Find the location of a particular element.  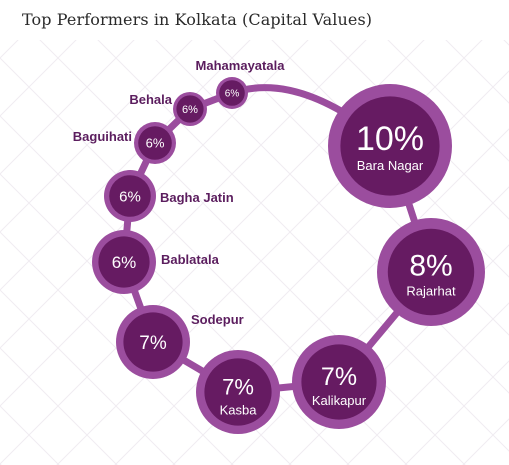

bubble-baguihati: 6% Baguihati is located at coordinates (124, 143).